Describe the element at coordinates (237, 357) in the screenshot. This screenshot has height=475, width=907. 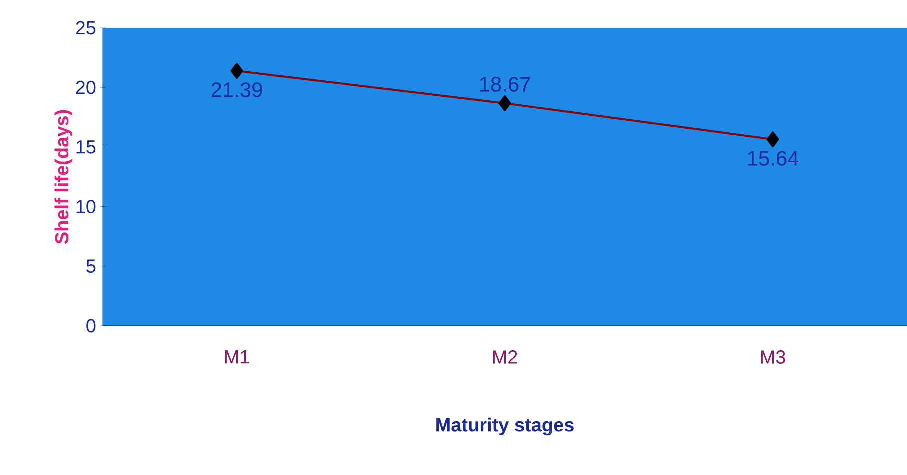
I see `x-tick-label: M1` at that location.